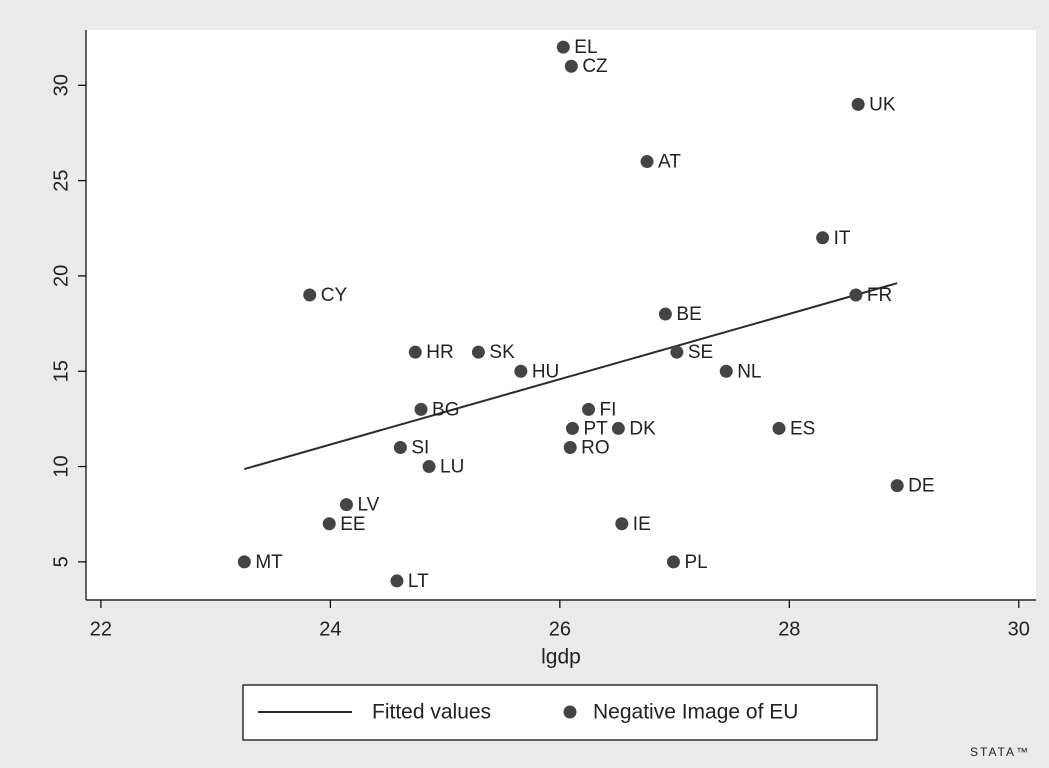 The image size is (1049, 768). Describe the element at coordinates (61, 180) in the screenshot. I see `y-tick-label: 25` at that location.